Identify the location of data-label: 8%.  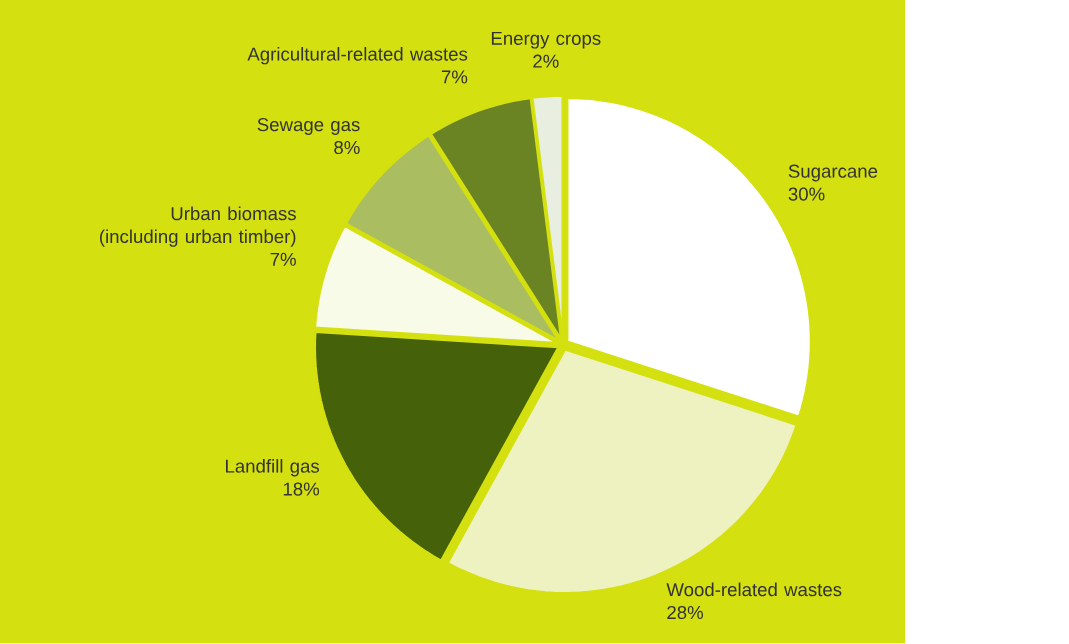
(347, 148).